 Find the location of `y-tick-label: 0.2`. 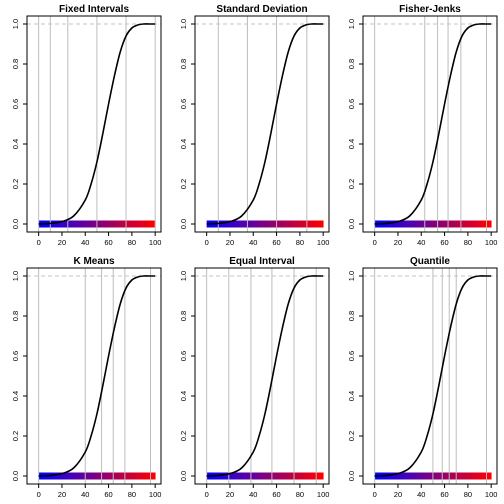

y-tick-label: 0.2 is located at coordinates (15, 436).